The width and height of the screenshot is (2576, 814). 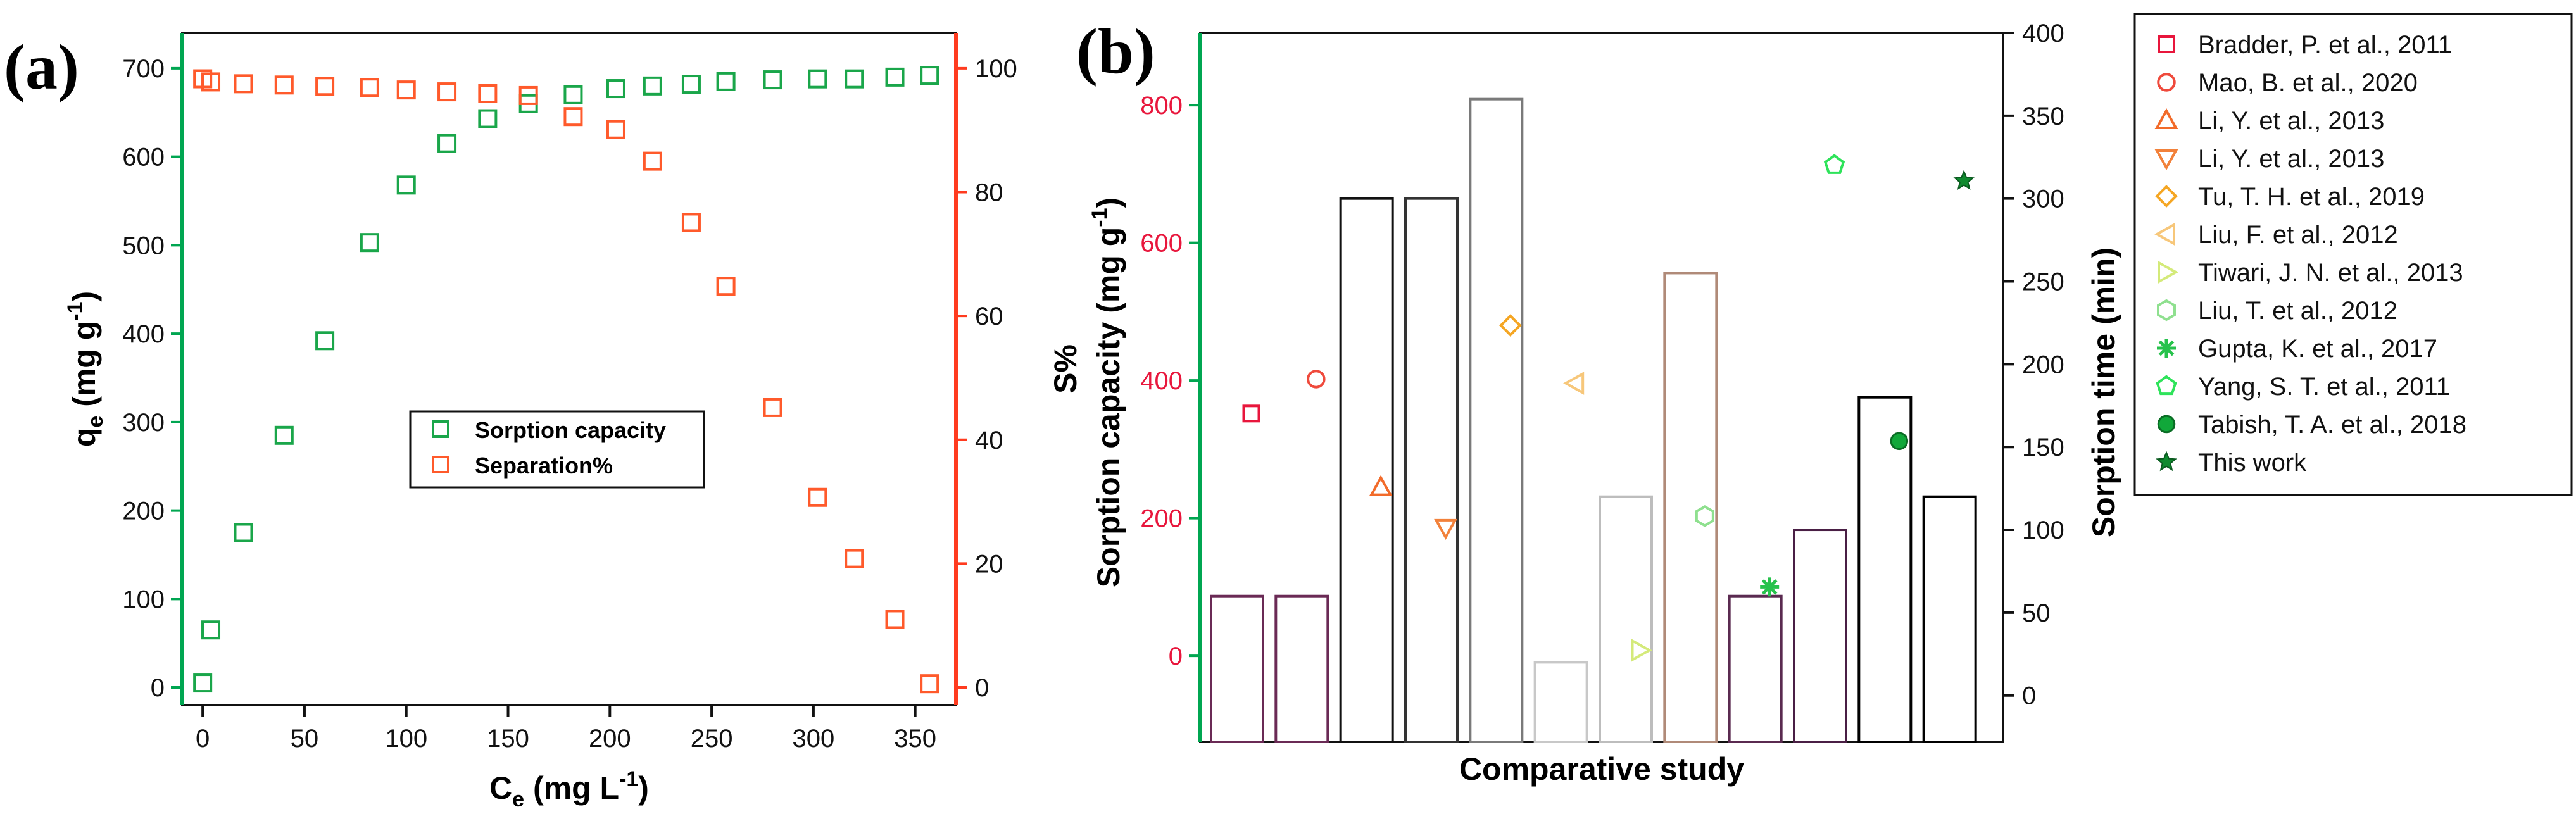 I want to click on panel-b-y2tick-label: 0, so click(x=2029, y=696).